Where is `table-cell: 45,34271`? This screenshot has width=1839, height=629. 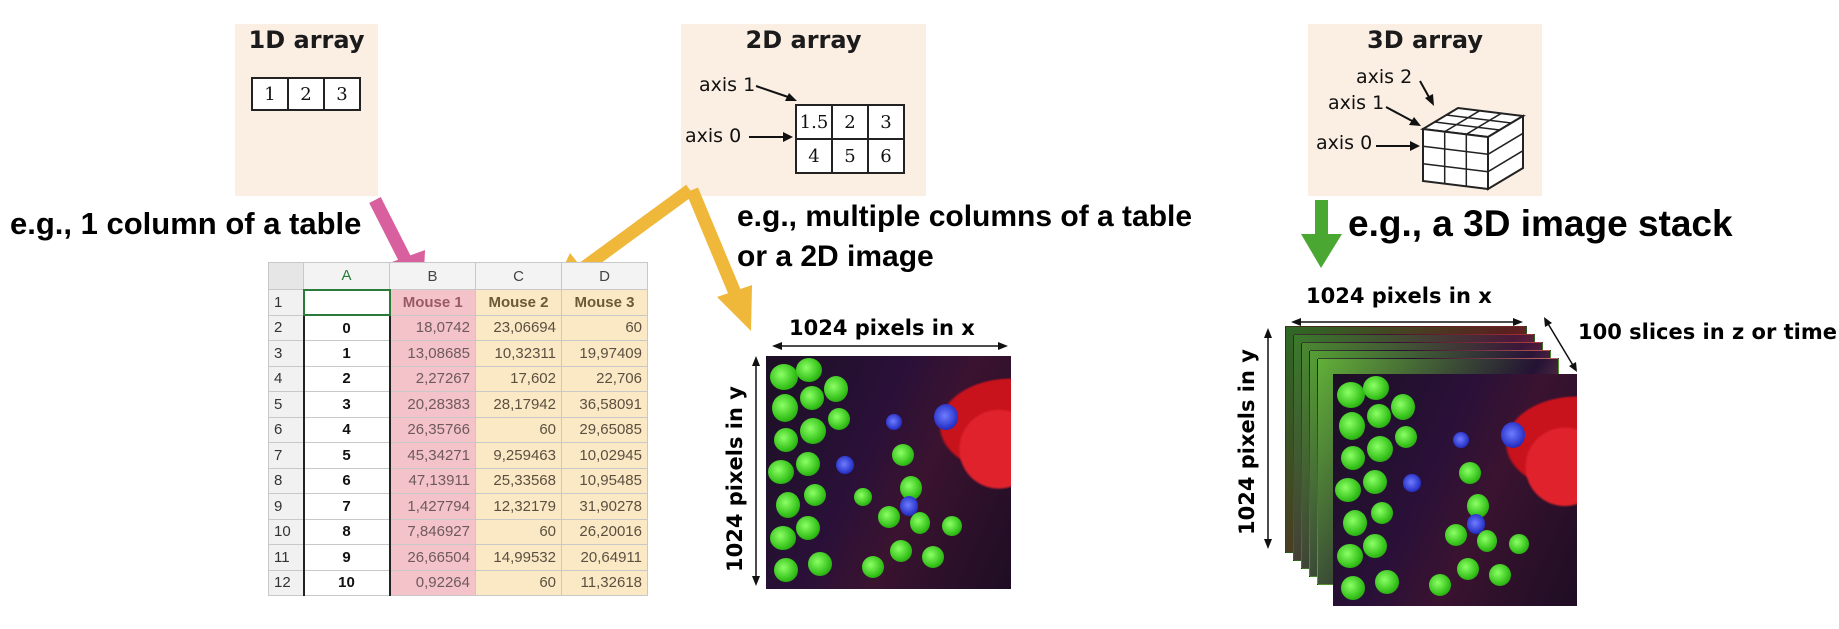
table-cell: 45,34271 is located at coordinates (432, 455).